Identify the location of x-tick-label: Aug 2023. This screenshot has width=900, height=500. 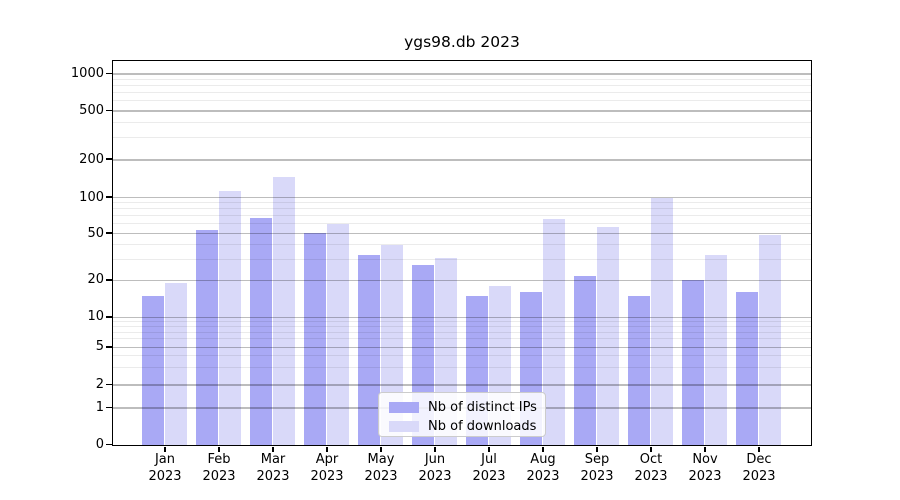
(543, 468).